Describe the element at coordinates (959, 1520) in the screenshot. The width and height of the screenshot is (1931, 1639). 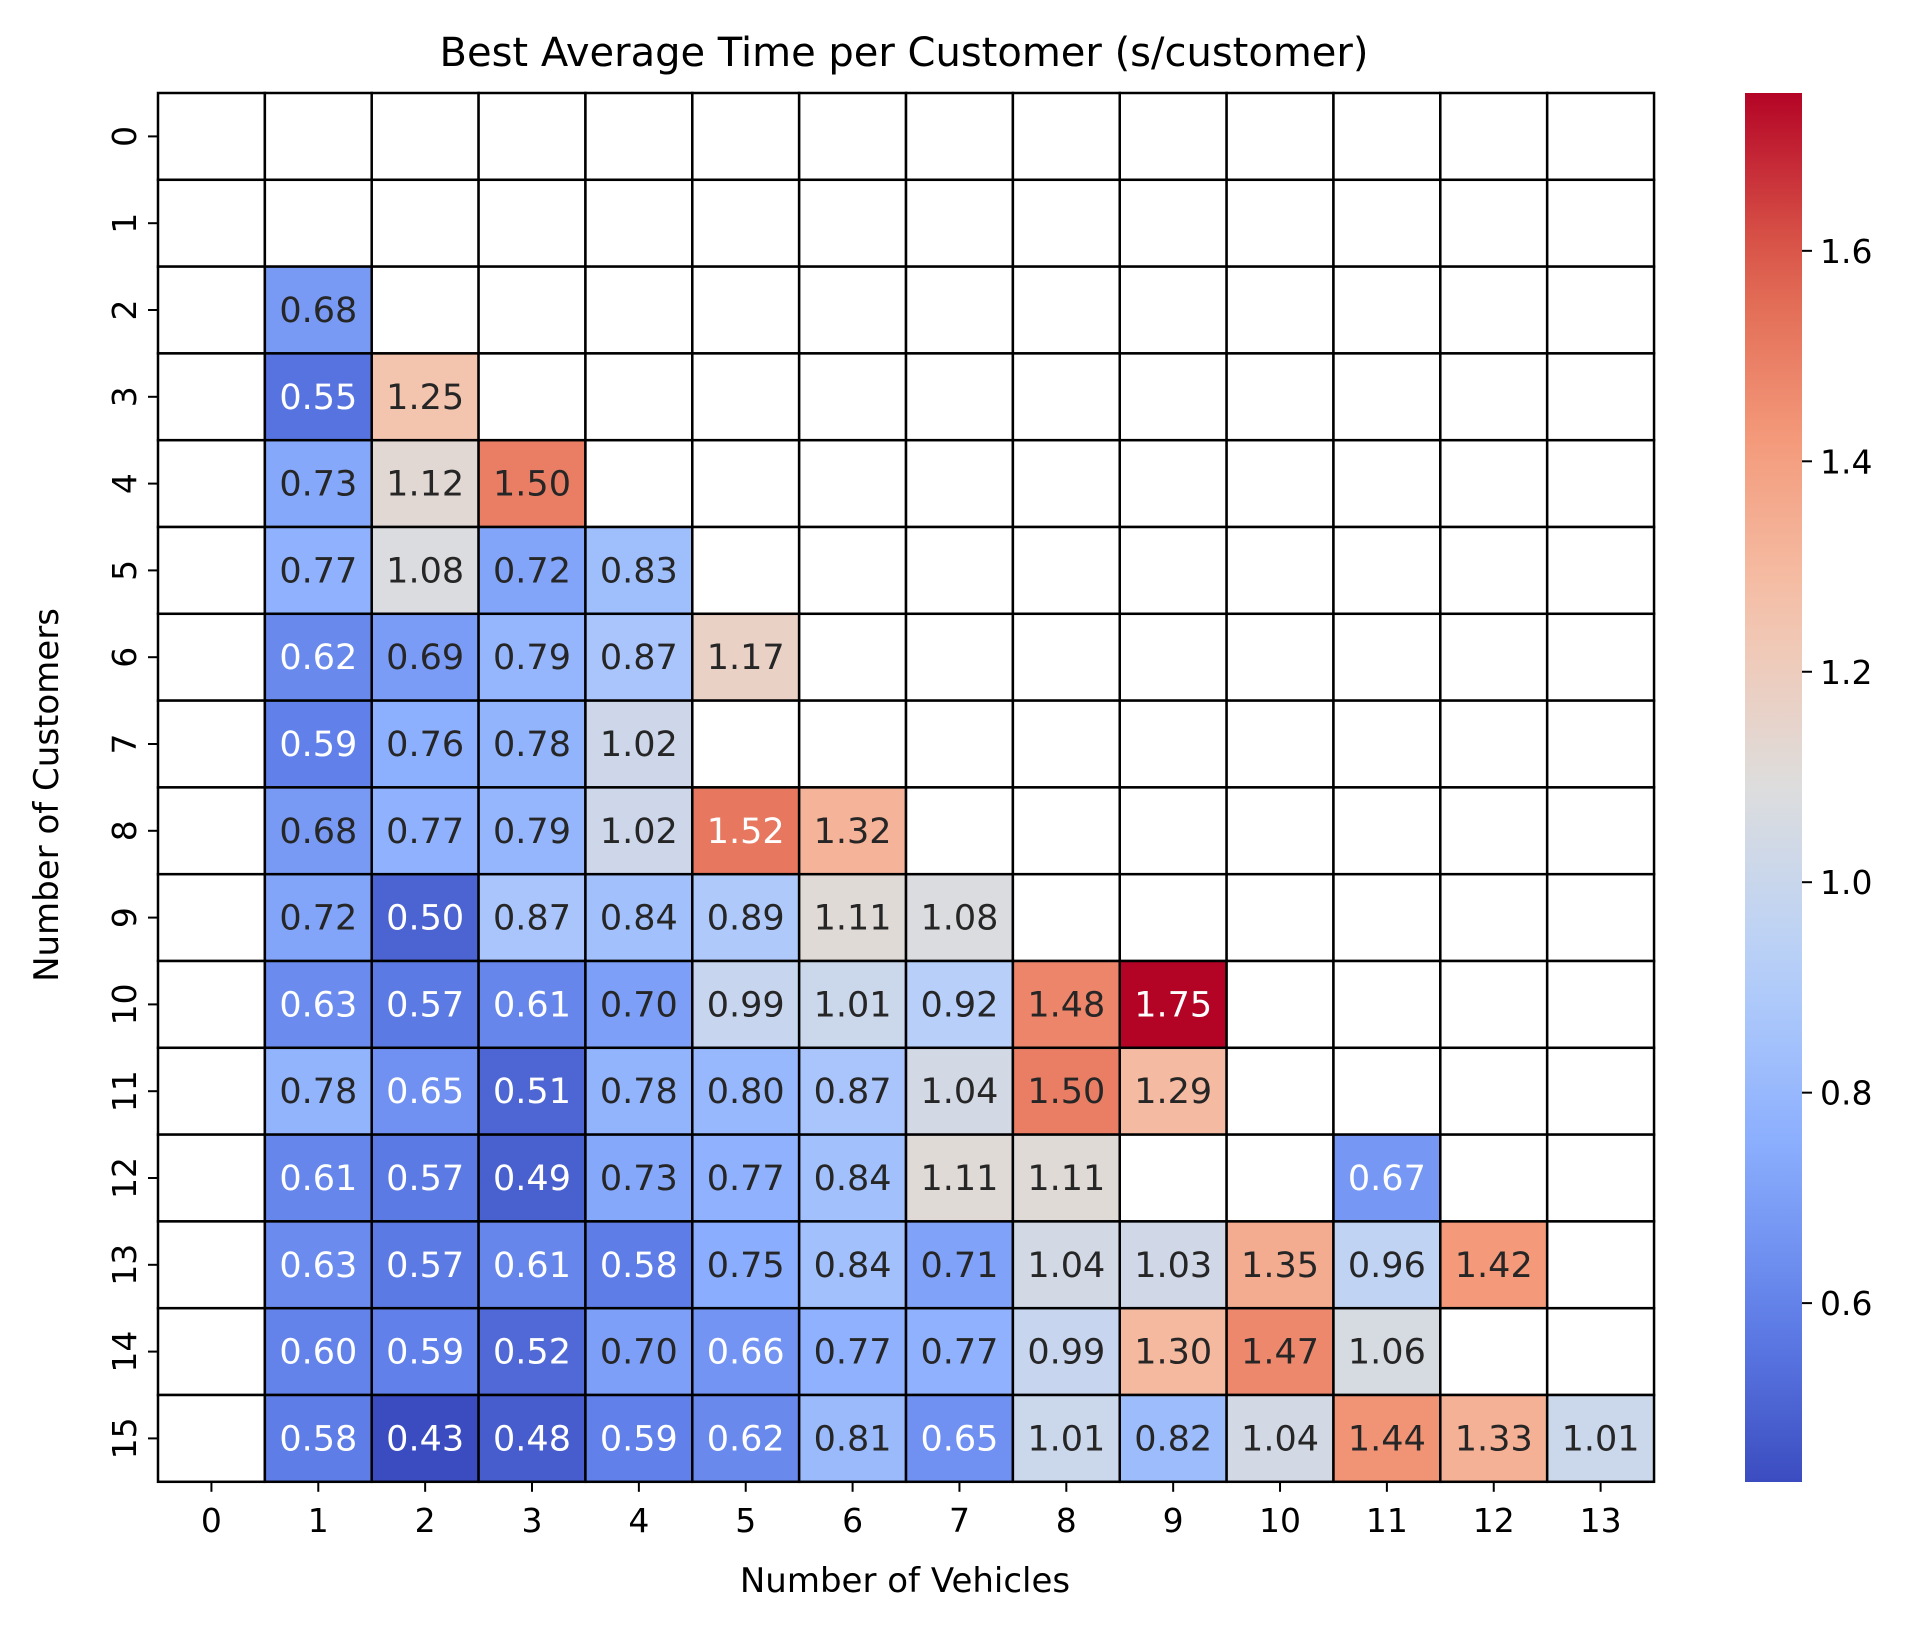
I see `x-tick-label: 7` at that location.